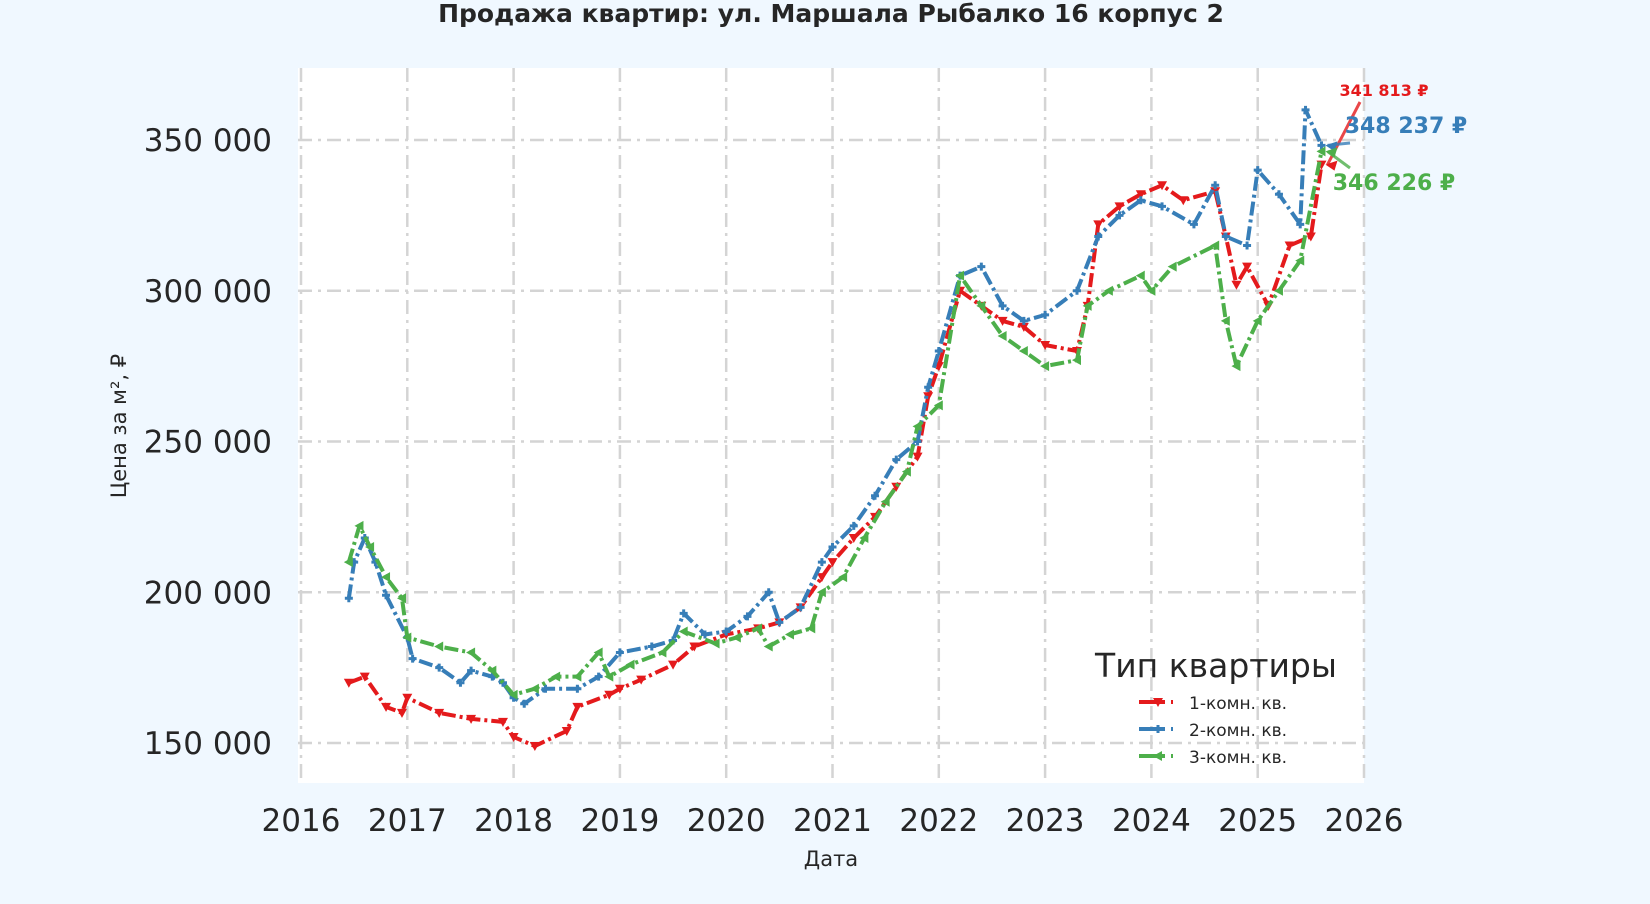  What do you see at coordinates (301, 821) in the screenshot?
I see `x-tick-label: 2016` at bounding box center [301, 821].